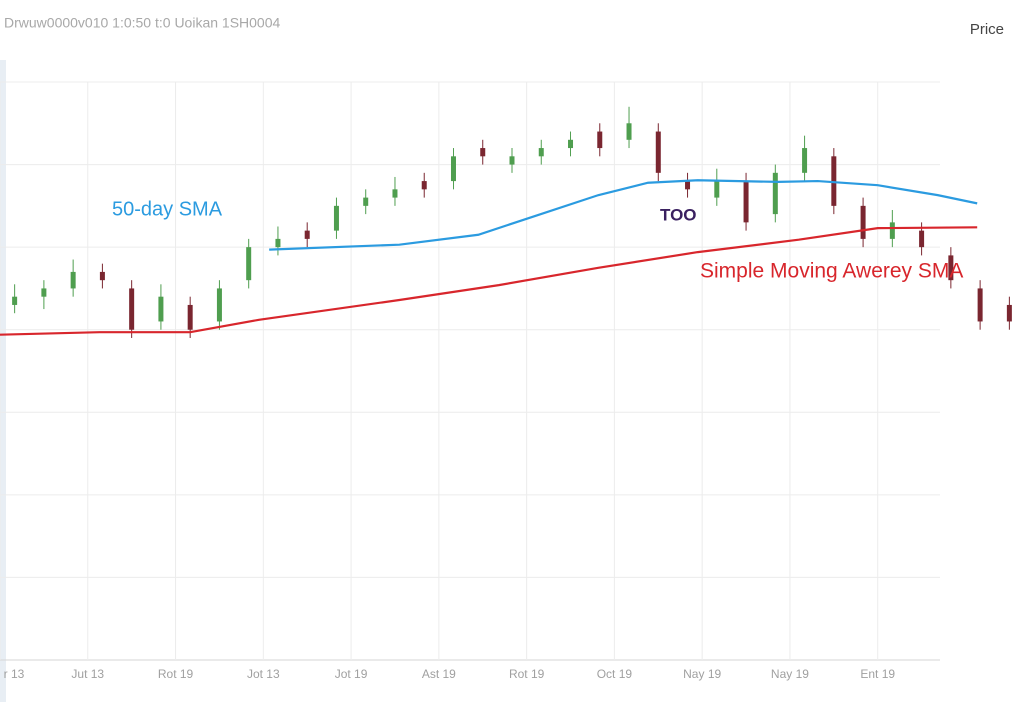 The image size is (1024, 702). What do you see at coordinates (439, 674) in the screenshot?
I see `x-tick-label: Ast 19` at bounding box center [439, 674].